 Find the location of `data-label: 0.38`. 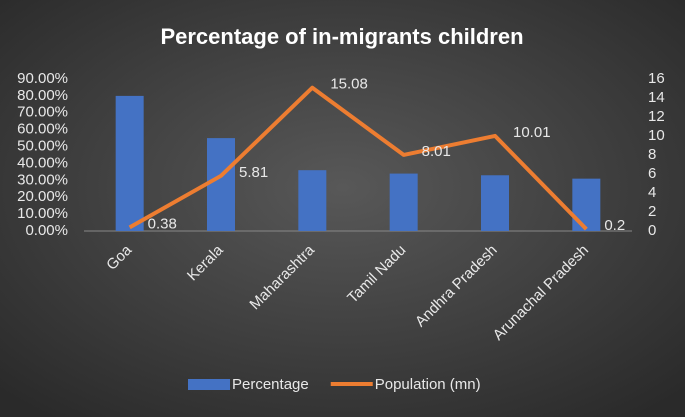

data-label: 0.38 is located at coordinates (162, 223).